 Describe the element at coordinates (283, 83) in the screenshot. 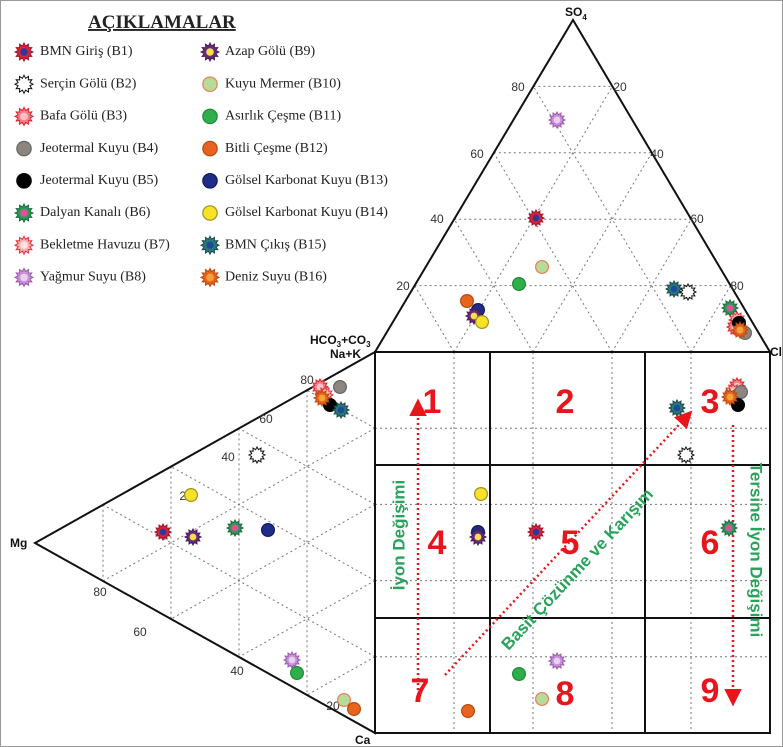

I see `legend-label: Kuyu Mermer (B10)` at that location.